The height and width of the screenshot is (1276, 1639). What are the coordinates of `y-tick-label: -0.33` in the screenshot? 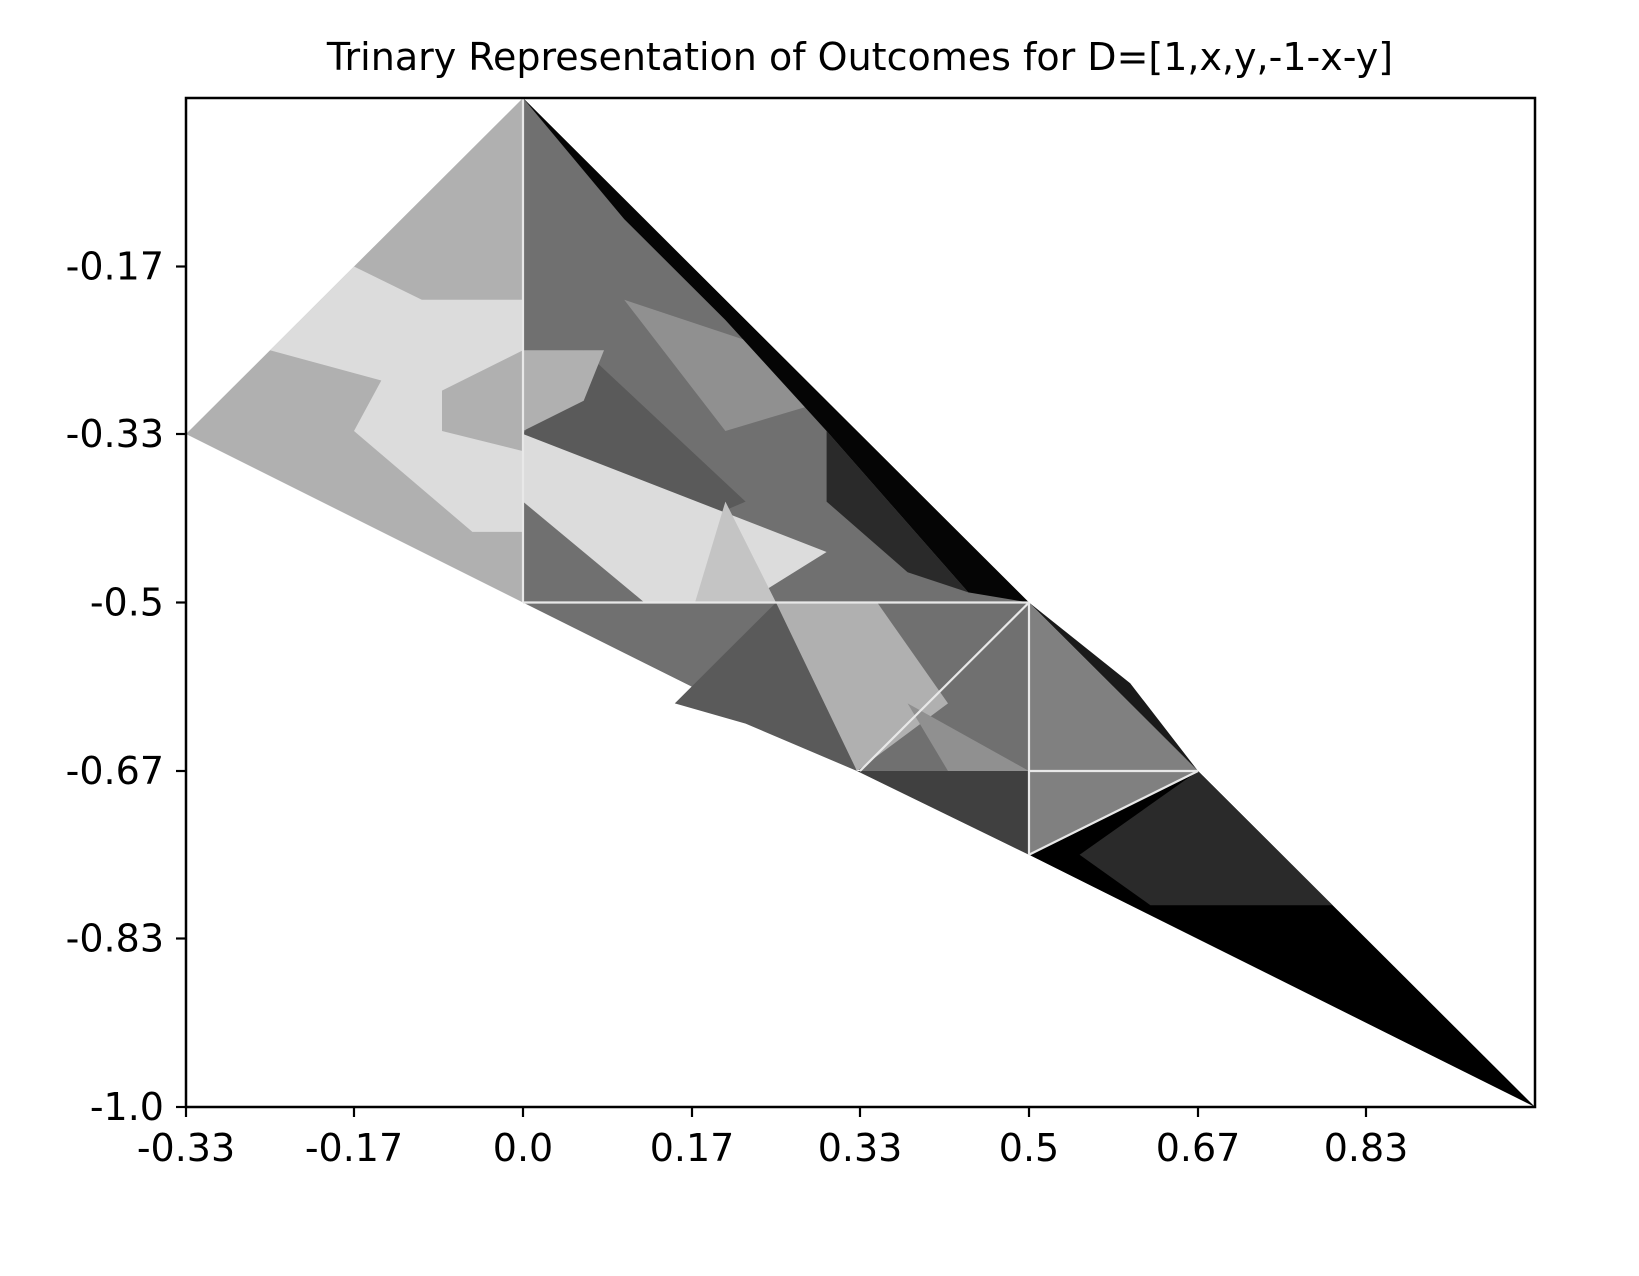 It's located at (115, 434).